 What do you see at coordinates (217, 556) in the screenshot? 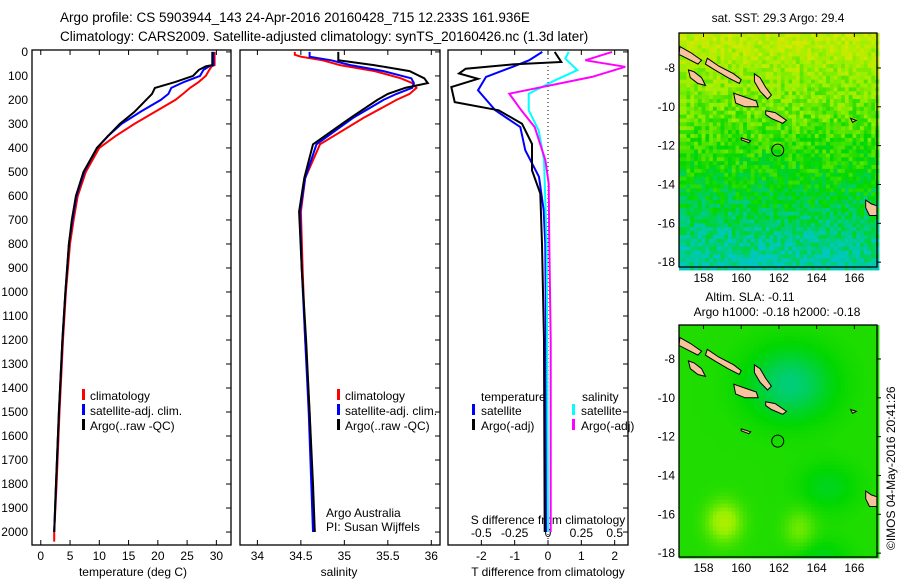
I see `x-tick-label: 30` at bounding box center [217, 556].